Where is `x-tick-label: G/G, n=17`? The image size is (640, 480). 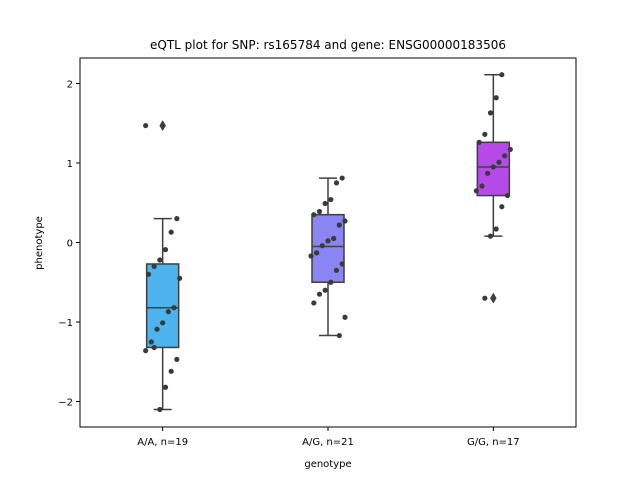 x-tick-label: G/G, n=17 is located at coordinates (493, 442).